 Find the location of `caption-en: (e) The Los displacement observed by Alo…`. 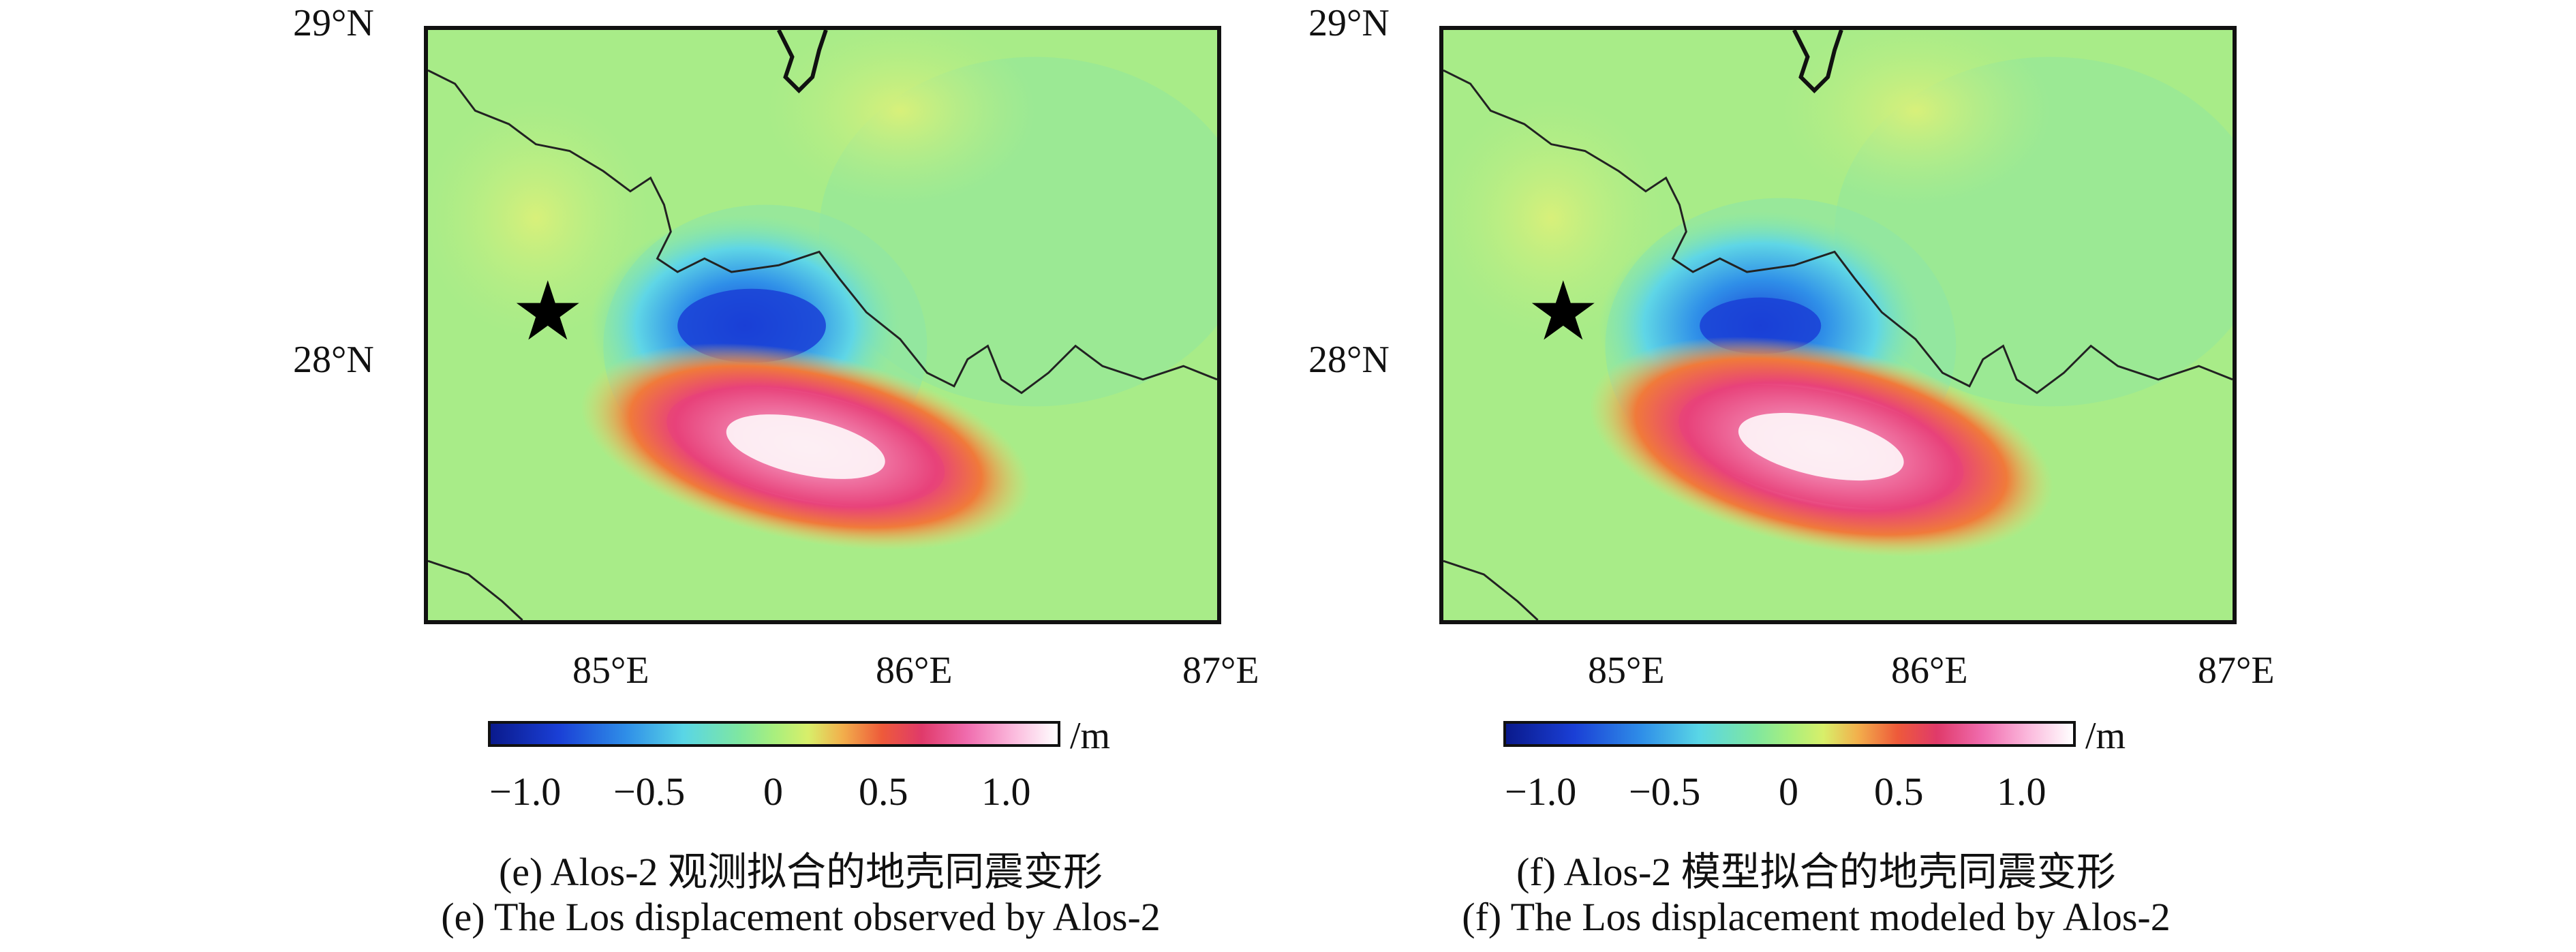

caption-en: (e) The Los displacement observed by Alo… is located at coordinates (801, 917).